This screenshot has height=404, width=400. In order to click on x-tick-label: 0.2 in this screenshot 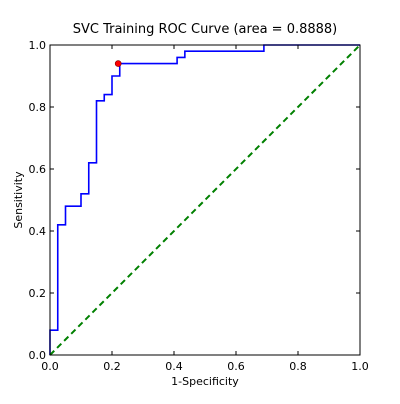, I will do `click(112, 366)`.